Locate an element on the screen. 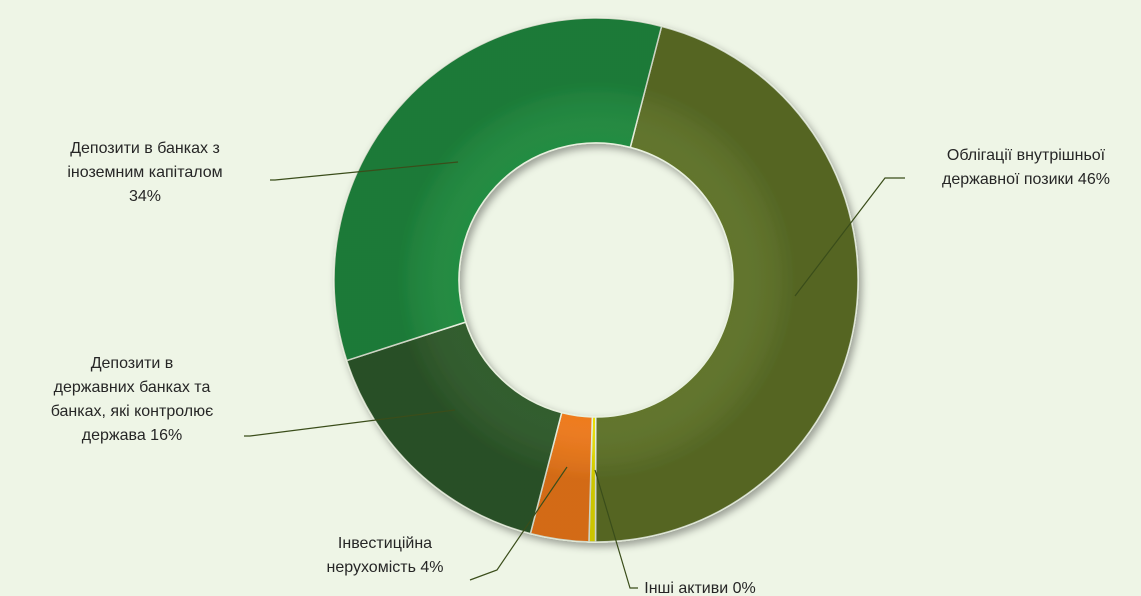  slice-label-4-line-0: Депозити в банках з is located at coordinates (145, 148).